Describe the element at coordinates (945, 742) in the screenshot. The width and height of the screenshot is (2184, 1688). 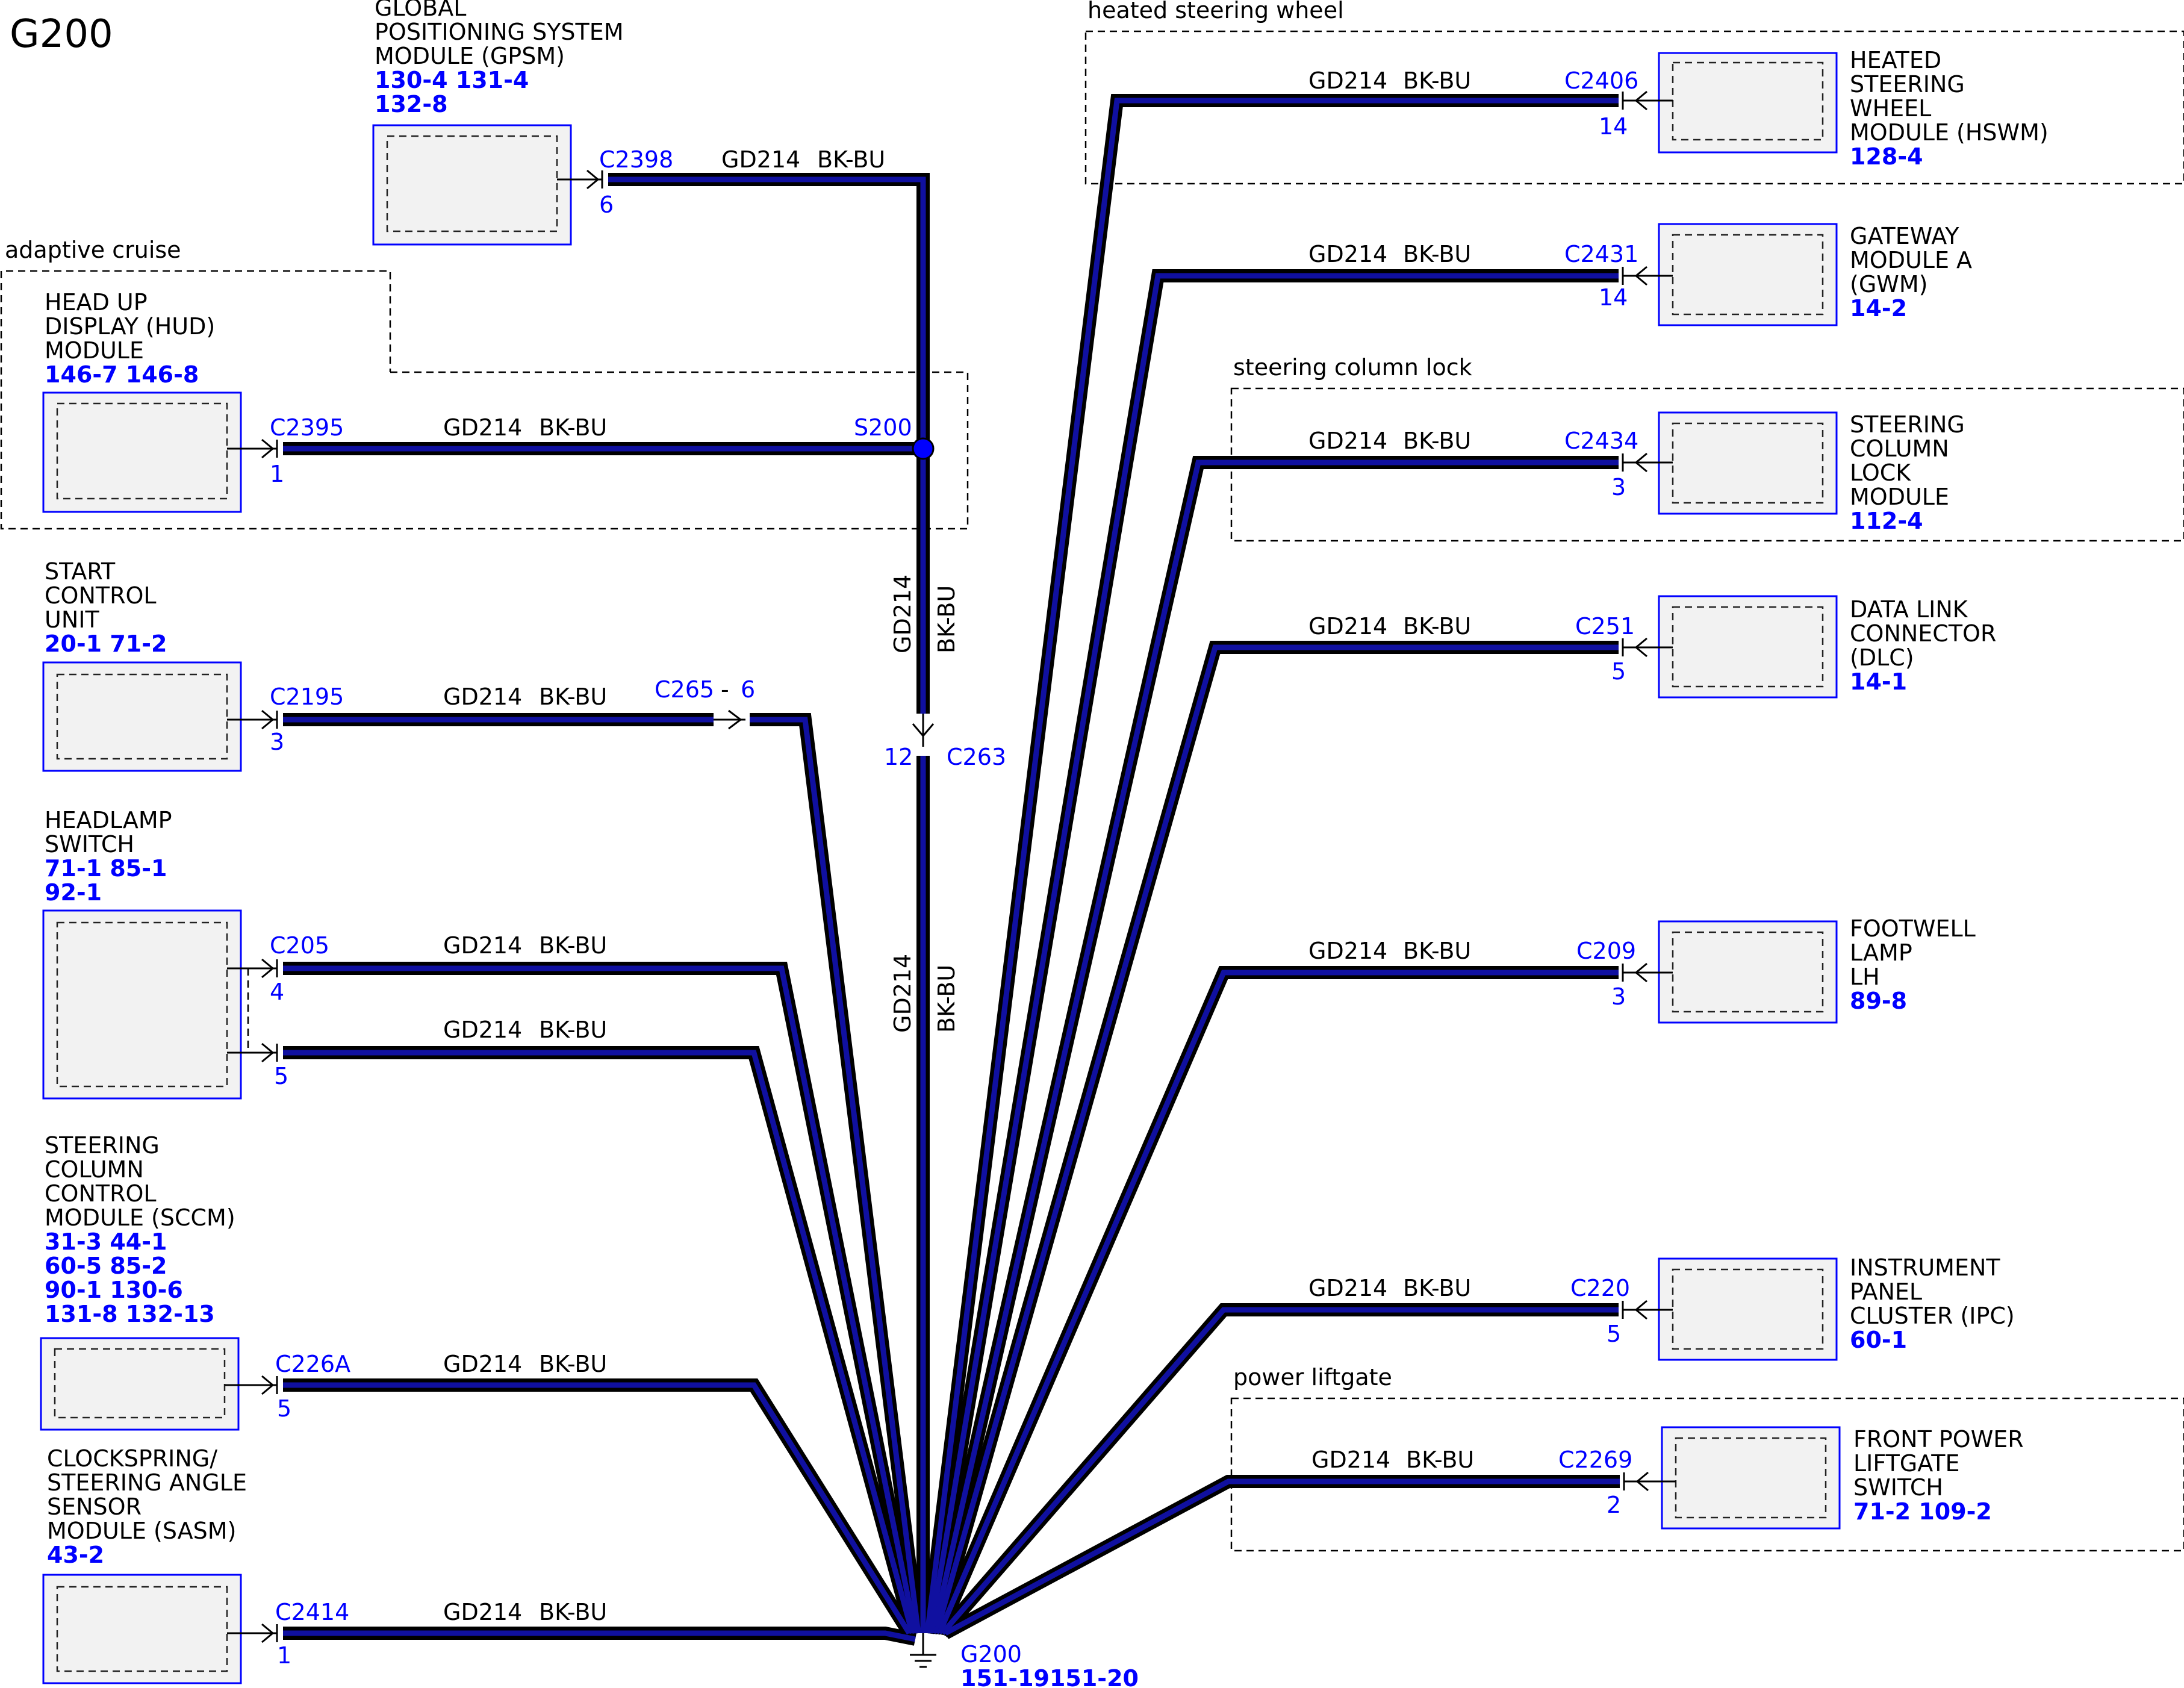
I see `inline-connector-c263: 12 C263` at that location.